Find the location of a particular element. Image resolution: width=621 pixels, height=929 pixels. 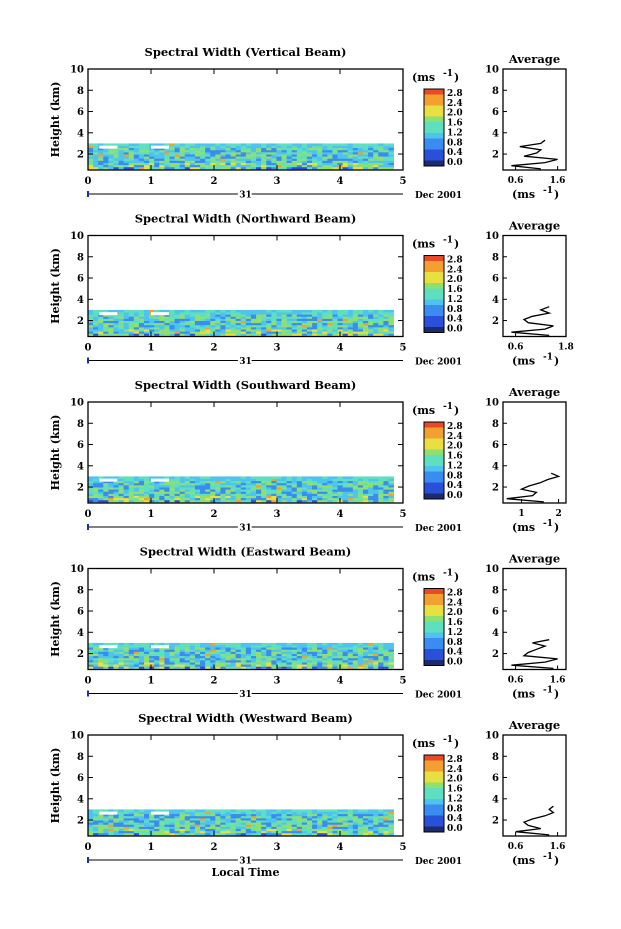

colorbar-unit-close: ) is located at coordinates (456, 244).